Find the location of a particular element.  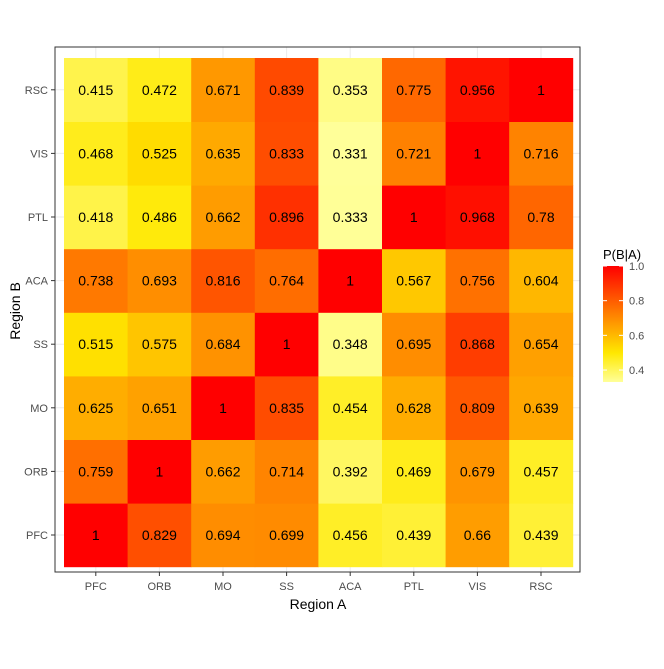

legend-title: P(B|A) is located at coordinates (622, 254).